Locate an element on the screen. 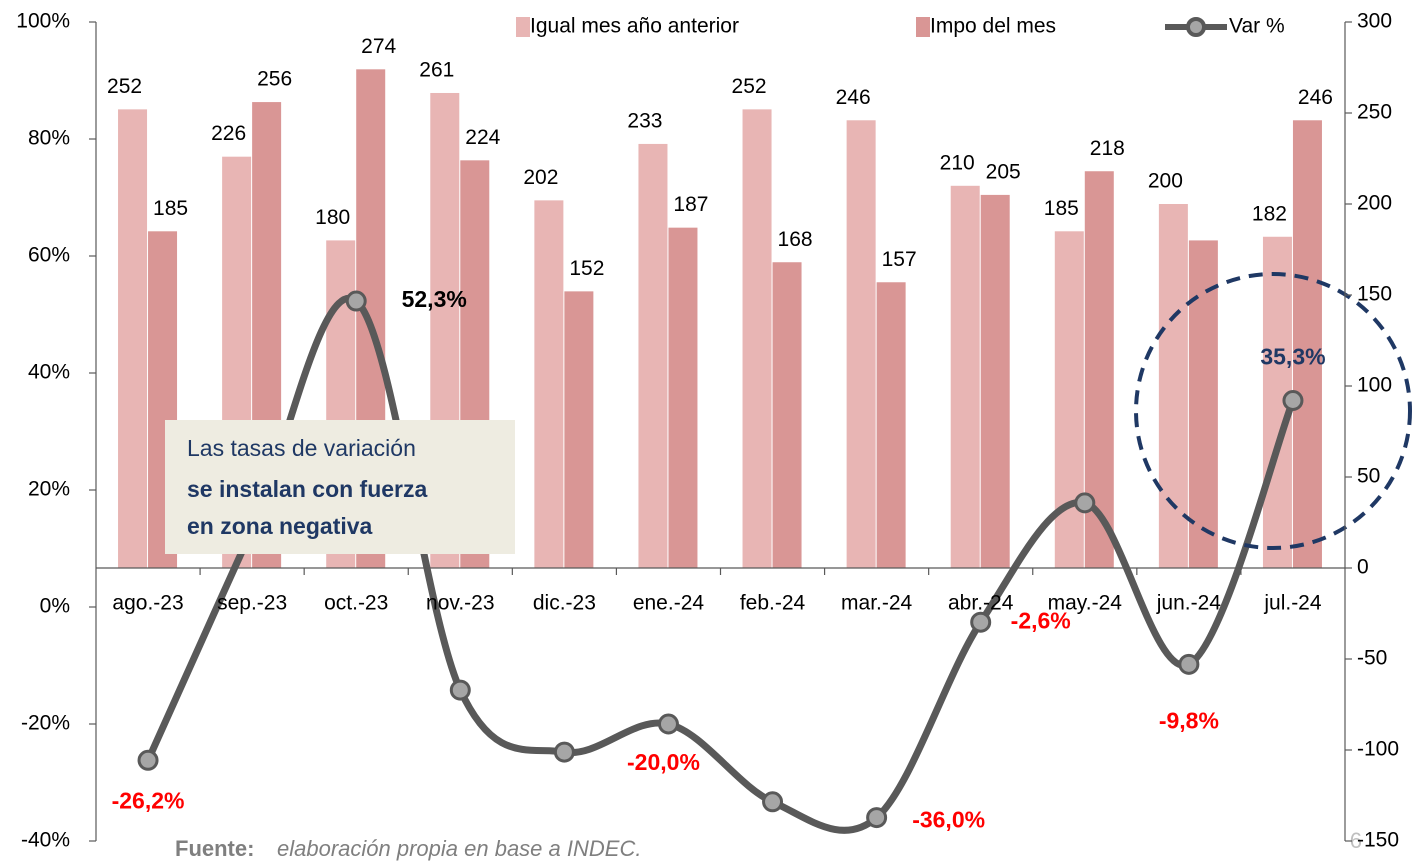 The height and width of the screenshot is (864, 1420). source: elaboración propia en base a INDEC. is located at coordinates (459, 848).